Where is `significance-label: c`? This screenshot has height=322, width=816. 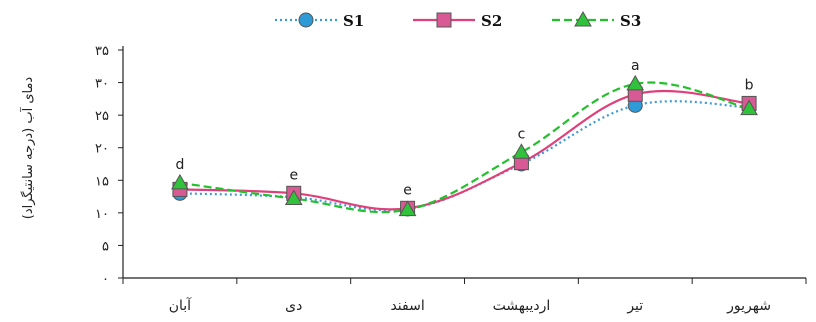 significance-label: c is located at coordinates (522, 134).